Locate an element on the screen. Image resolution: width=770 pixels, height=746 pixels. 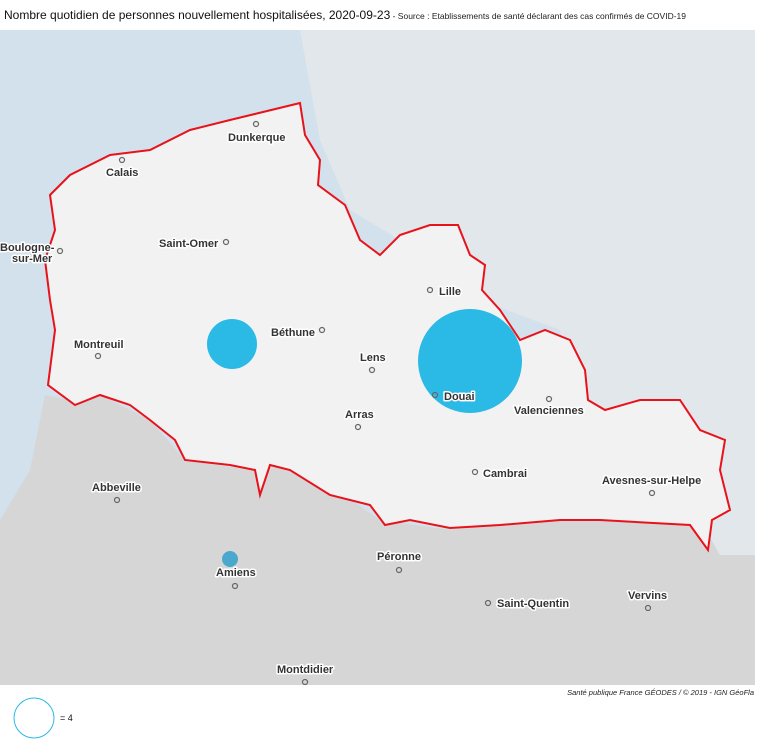
city-label: Saint-Omer is located at coordinates (189, 244).